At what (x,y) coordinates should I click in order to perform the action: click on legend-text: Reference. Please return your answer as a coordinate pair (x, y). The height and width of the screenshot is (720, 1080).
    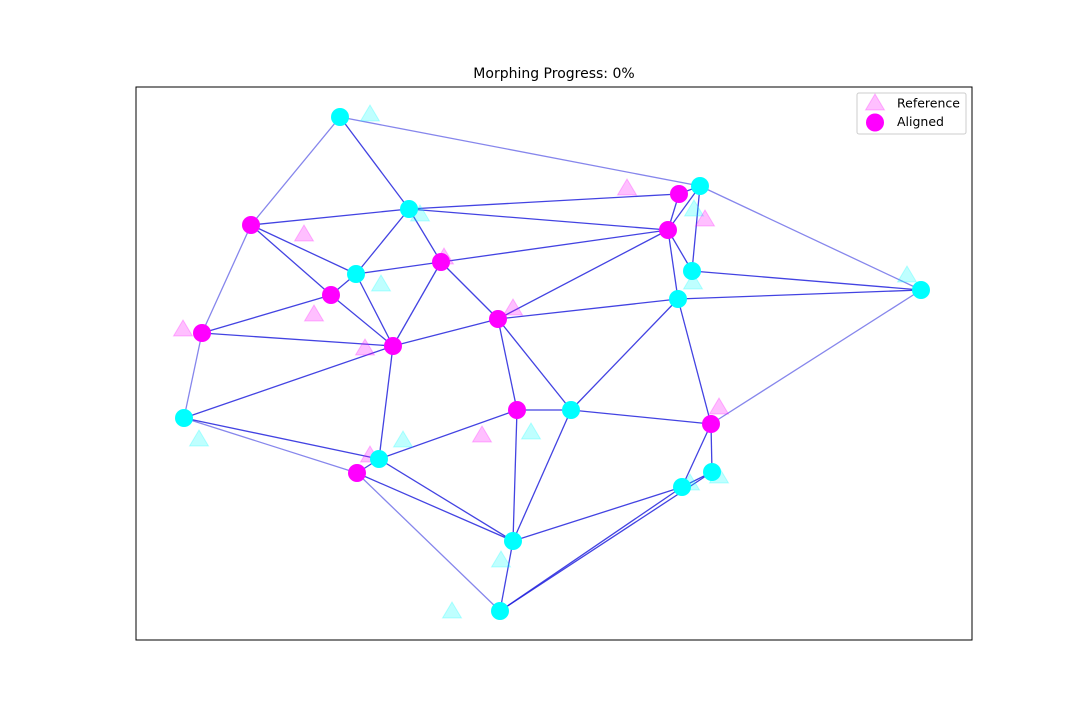
    Looking at the image, I should click on (928, 103).